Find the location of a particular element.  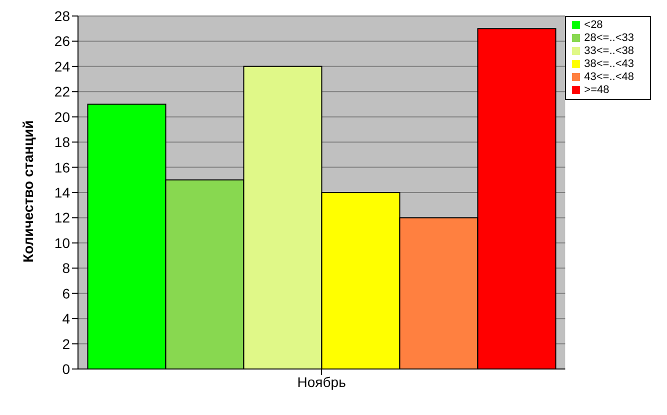

y-axis-title: Количество станций is located at coordinates (28, 191).